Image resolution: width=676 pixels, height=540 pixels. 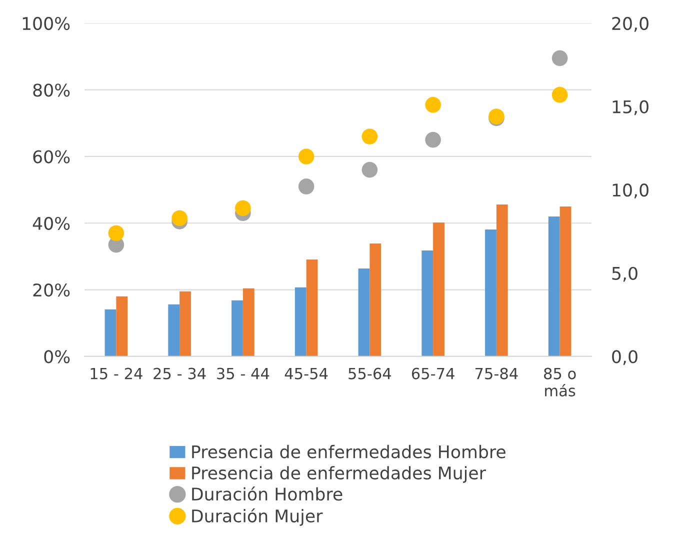 I want to click on legend-label: Duración Mujer, so click(x=257, y=517).